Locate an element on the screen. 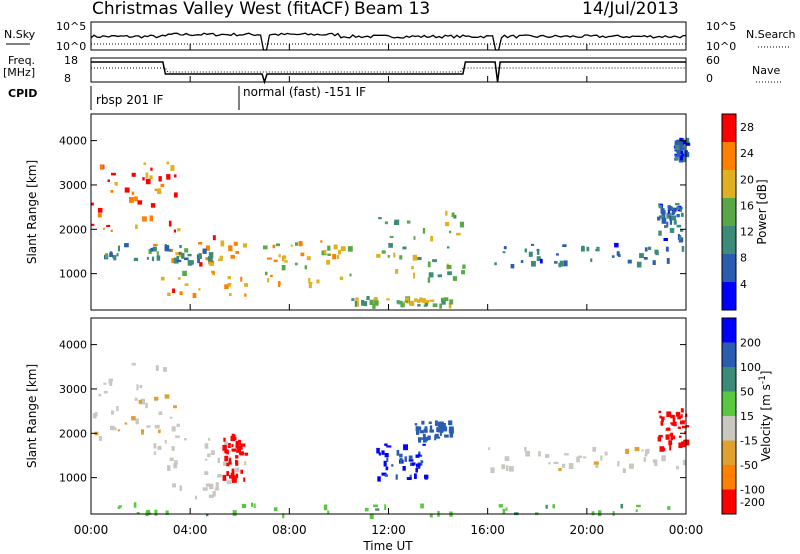 This screenshot has height=554, width=800. y-tick-label: 1000 is located at coordinates (73, 478).